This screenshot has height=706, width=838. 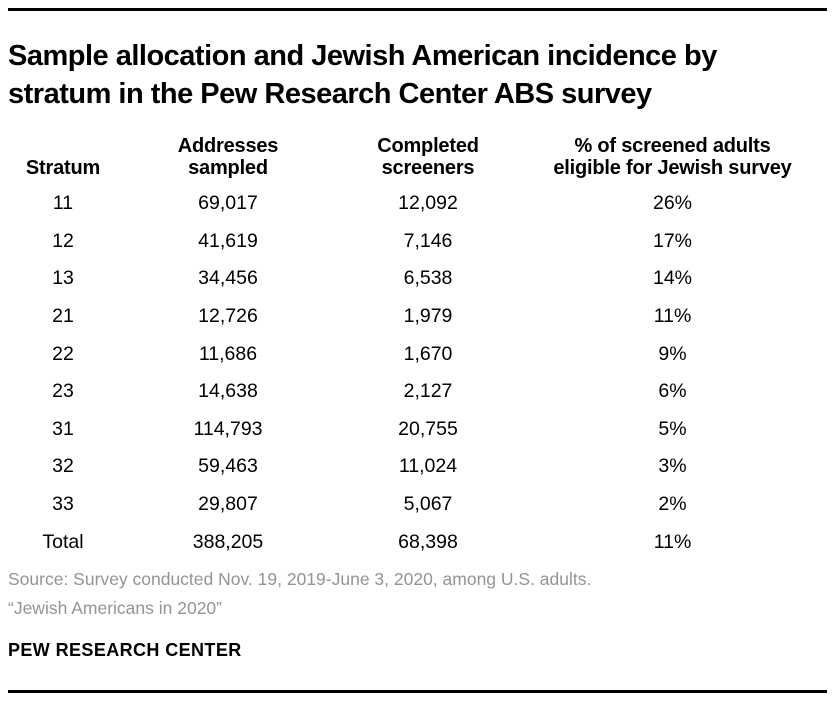 I want to click on table-row: 22 11,686 1,670 9%, so click(x=417, y=354).